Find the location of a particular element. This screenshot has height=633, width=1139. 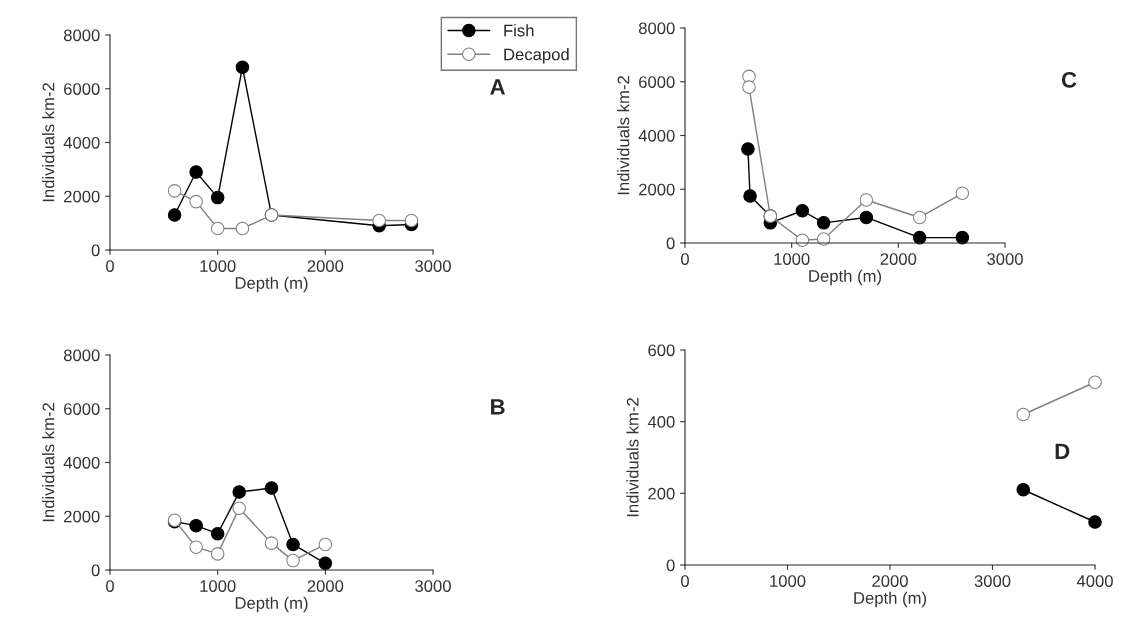

y-tick-label: 400 is located at coordinates (661, 422).